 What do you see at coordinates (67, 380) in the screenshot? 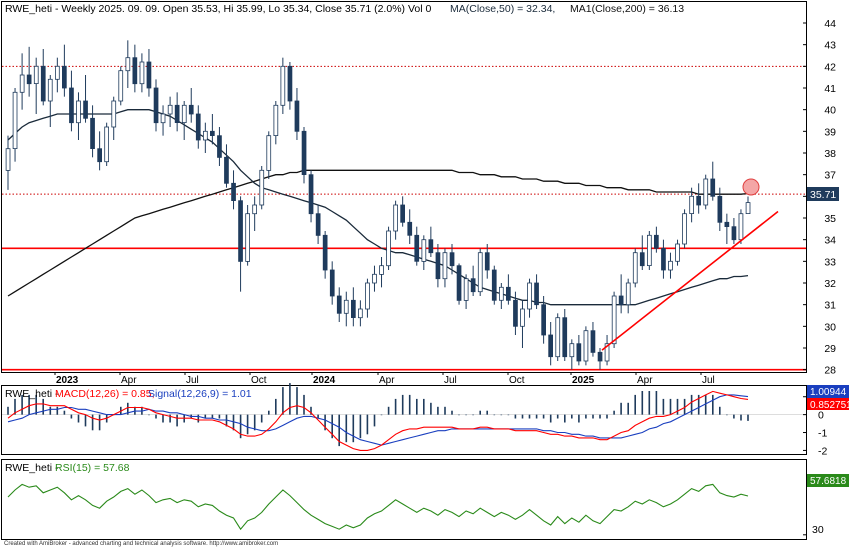
I see `time-label: 2023` at bounding box center [67, 380].